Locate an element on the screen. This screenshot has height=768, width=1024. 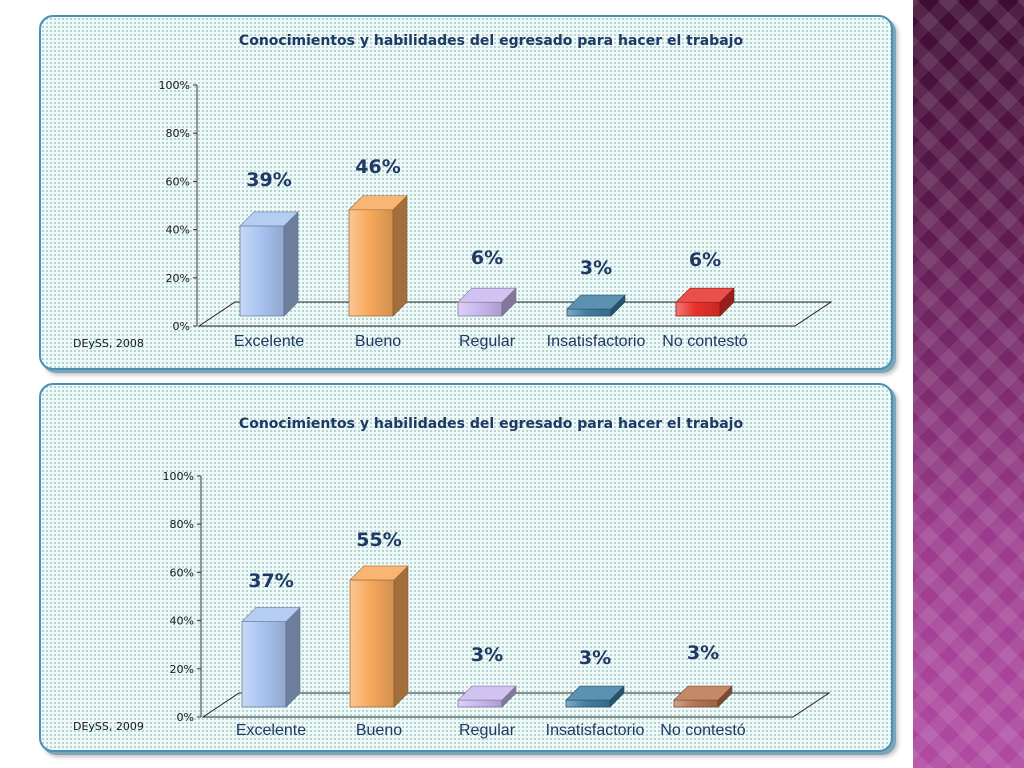
source-label: DEySS, 2009 is located at coordinates (108, 726).